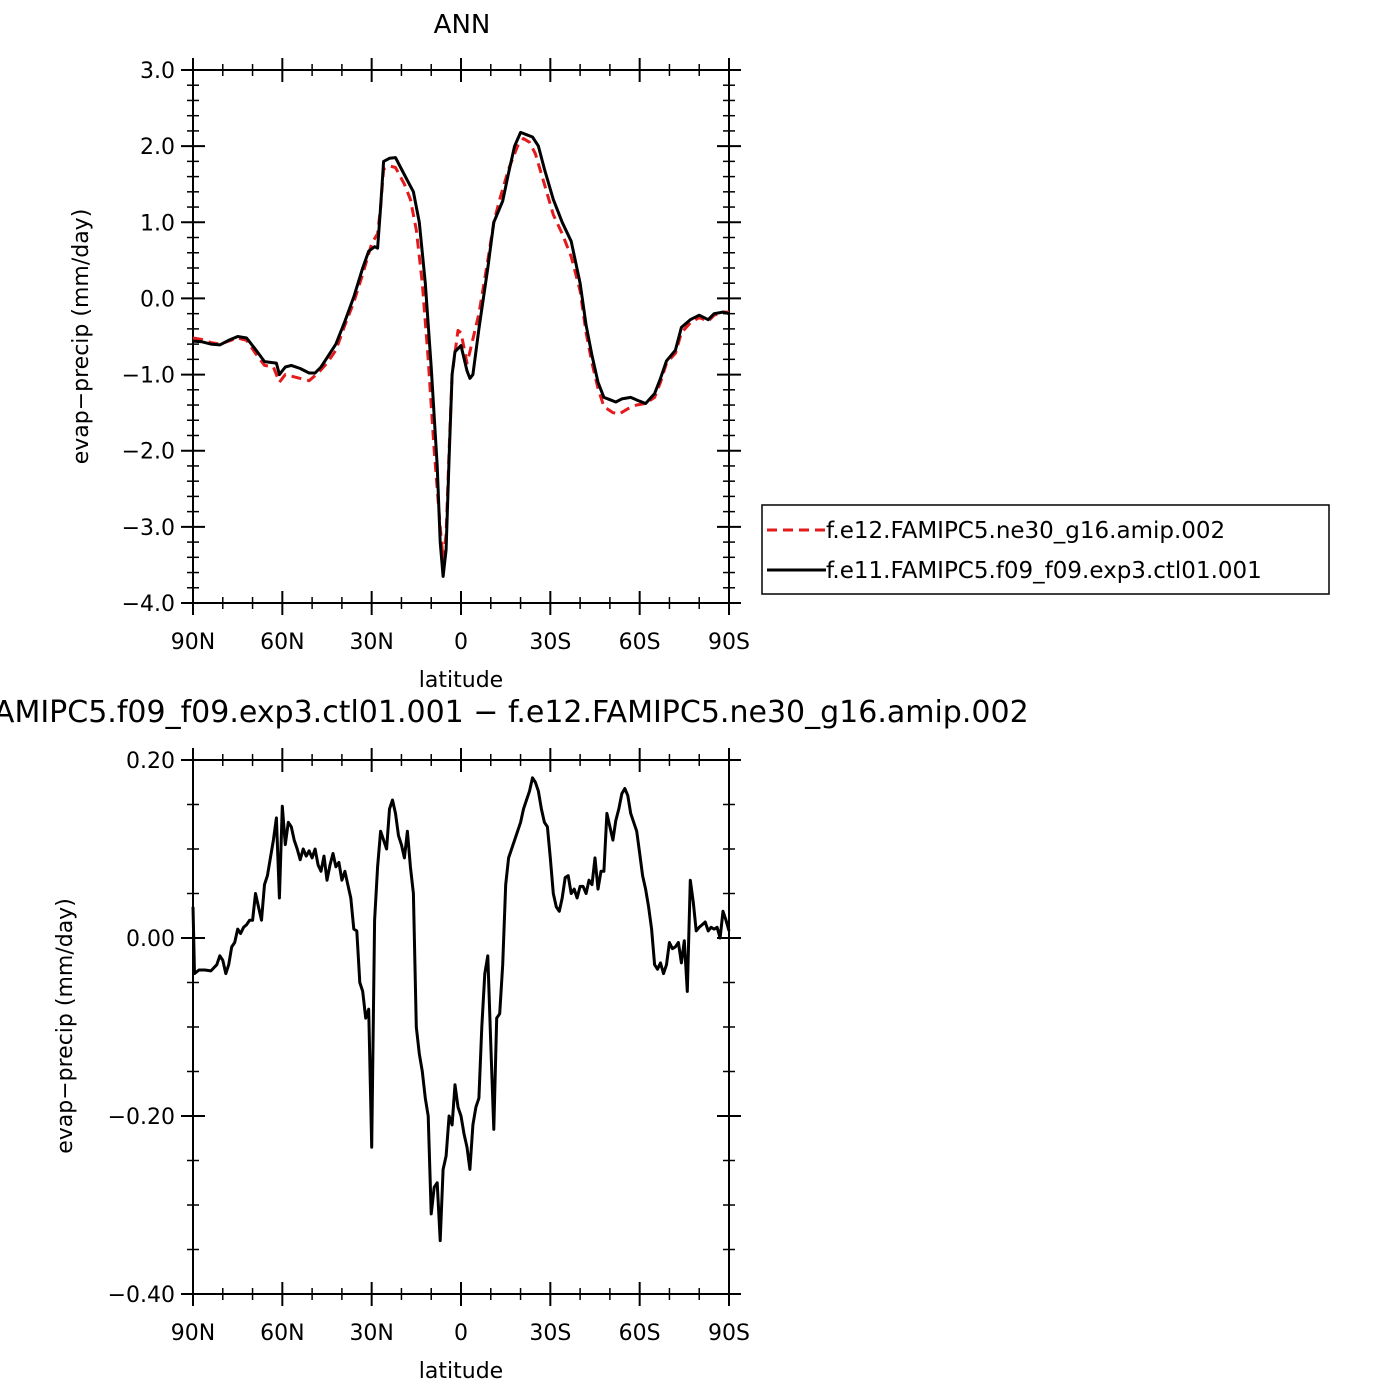 This screenshot has width=1394, height=1391. What do you see at coordinates (157, 147) in the screenshot?
I see `top-y-tick-label: 2.0` at bounding box center [157, 147].